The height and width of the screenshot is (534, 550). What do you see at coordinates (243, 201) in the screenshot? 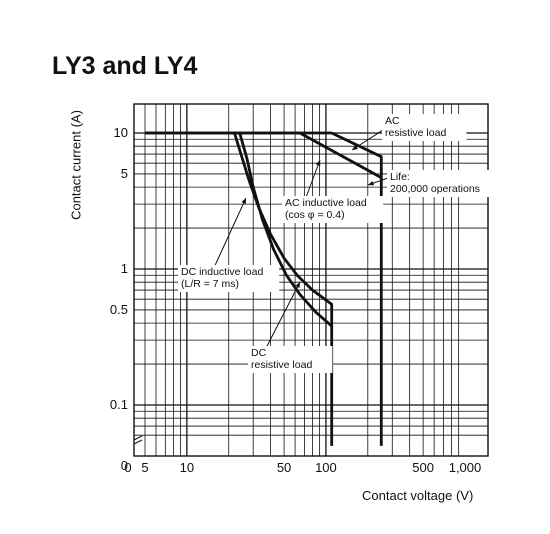
I see `dc-inductive-leader-head` at bounding box center [243, 201].